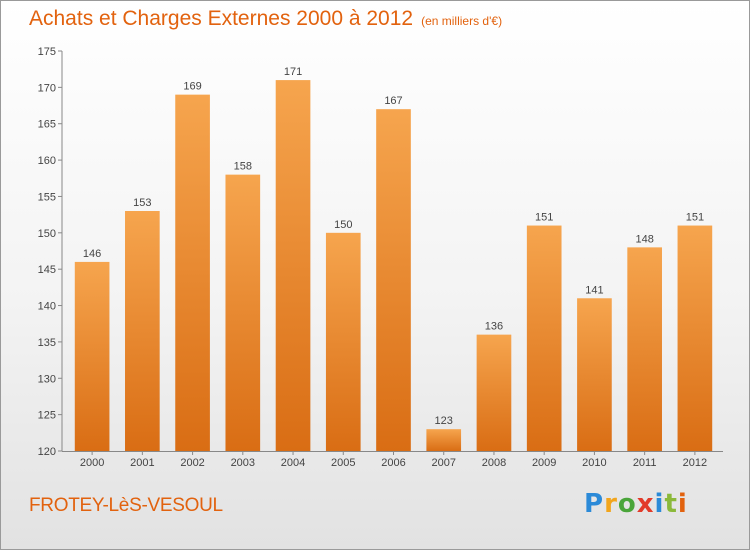 This screenshot has width=750, height=551. What do you see at coordinates (462, 21) in the screenshot?
I see `chart-unit: (en milliers d'€)` at bounding box center [462, 21].